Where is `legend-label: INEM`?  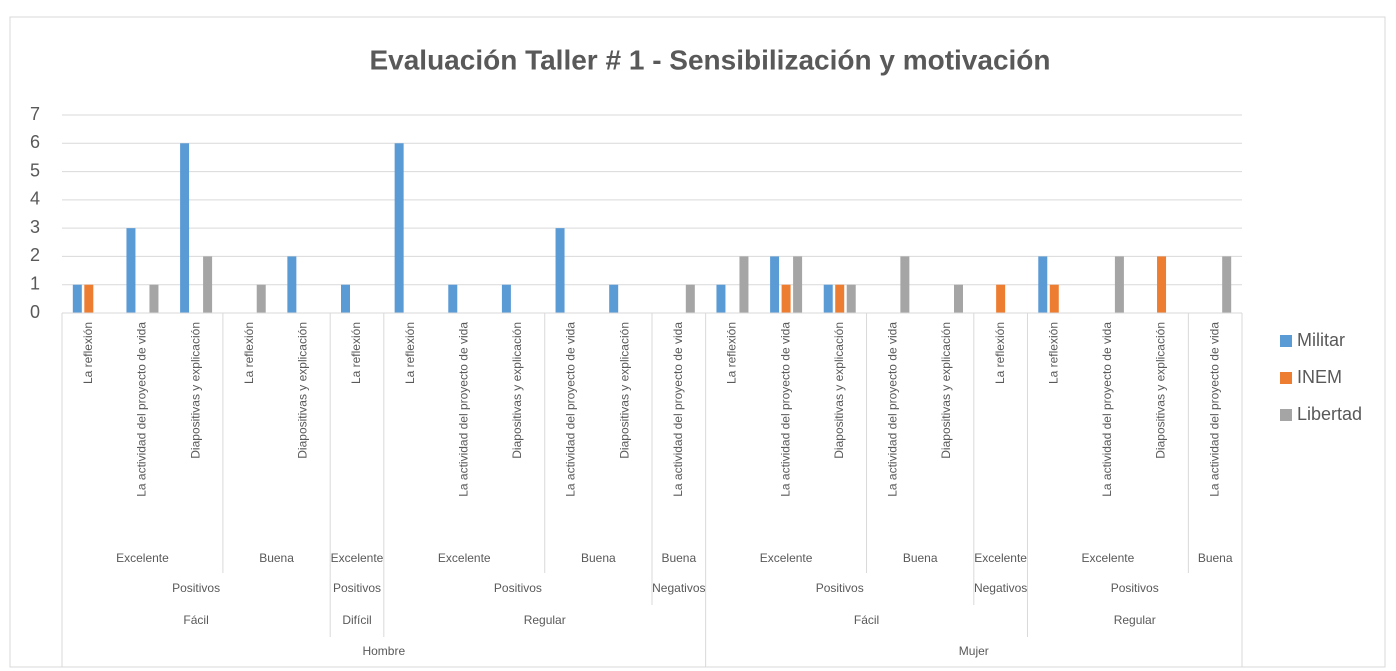 legend-label: INEM is located at coordinates (1319, 377).